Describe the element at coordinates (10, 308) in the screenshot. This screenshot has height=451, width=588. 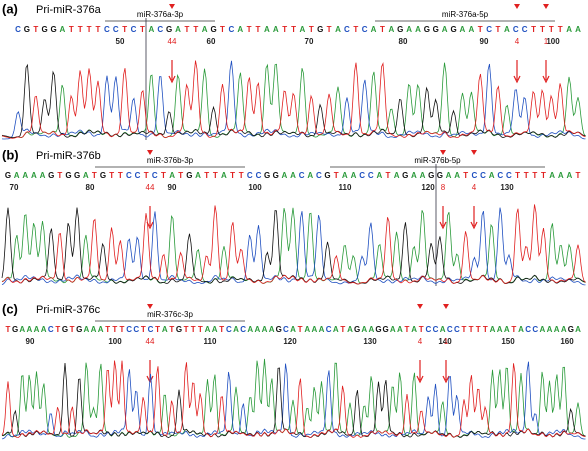
I see `panel-label: (c)` at that location.